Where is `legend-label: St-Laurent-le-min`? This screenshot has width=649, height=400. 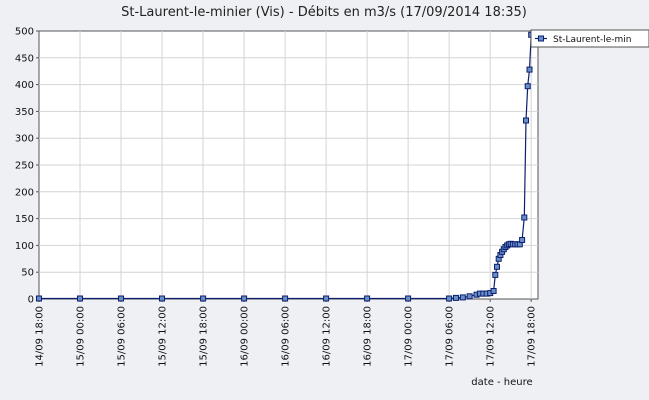 legend-label: St-Laurent-le-min is located at coordinates (592, 40).